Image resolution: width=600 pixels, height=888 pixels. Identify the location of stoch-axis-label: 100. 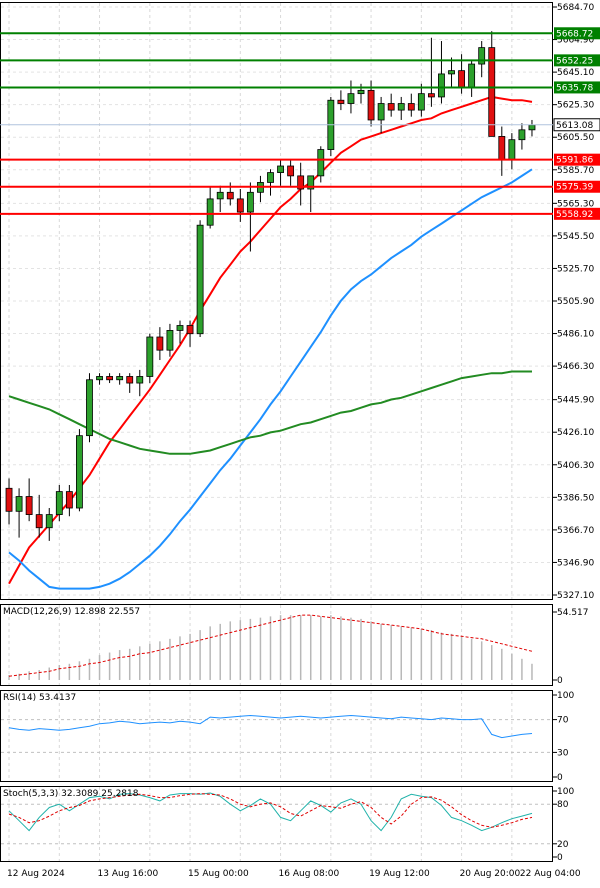
(565, 792).